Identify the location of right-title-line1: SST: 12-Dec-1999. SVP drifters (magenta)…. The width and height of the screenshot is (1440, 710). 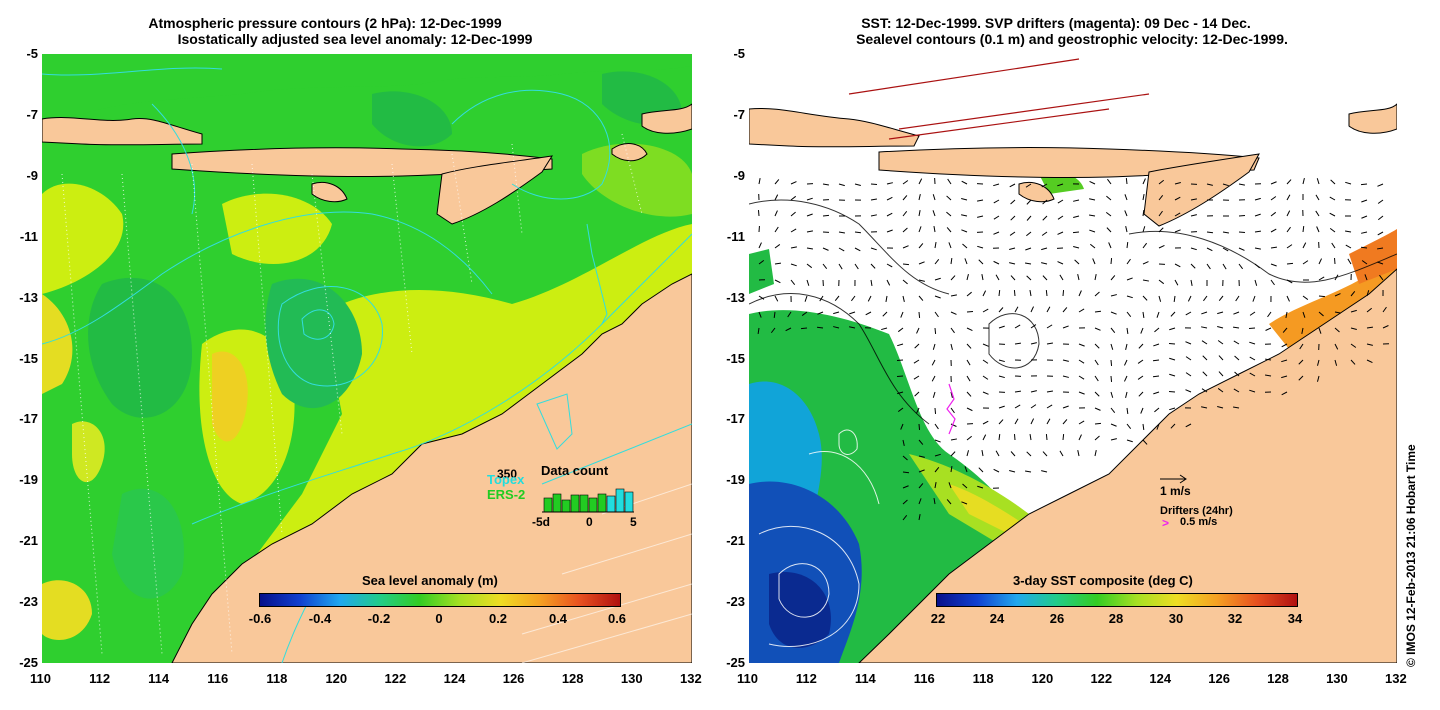
(1056, 23).